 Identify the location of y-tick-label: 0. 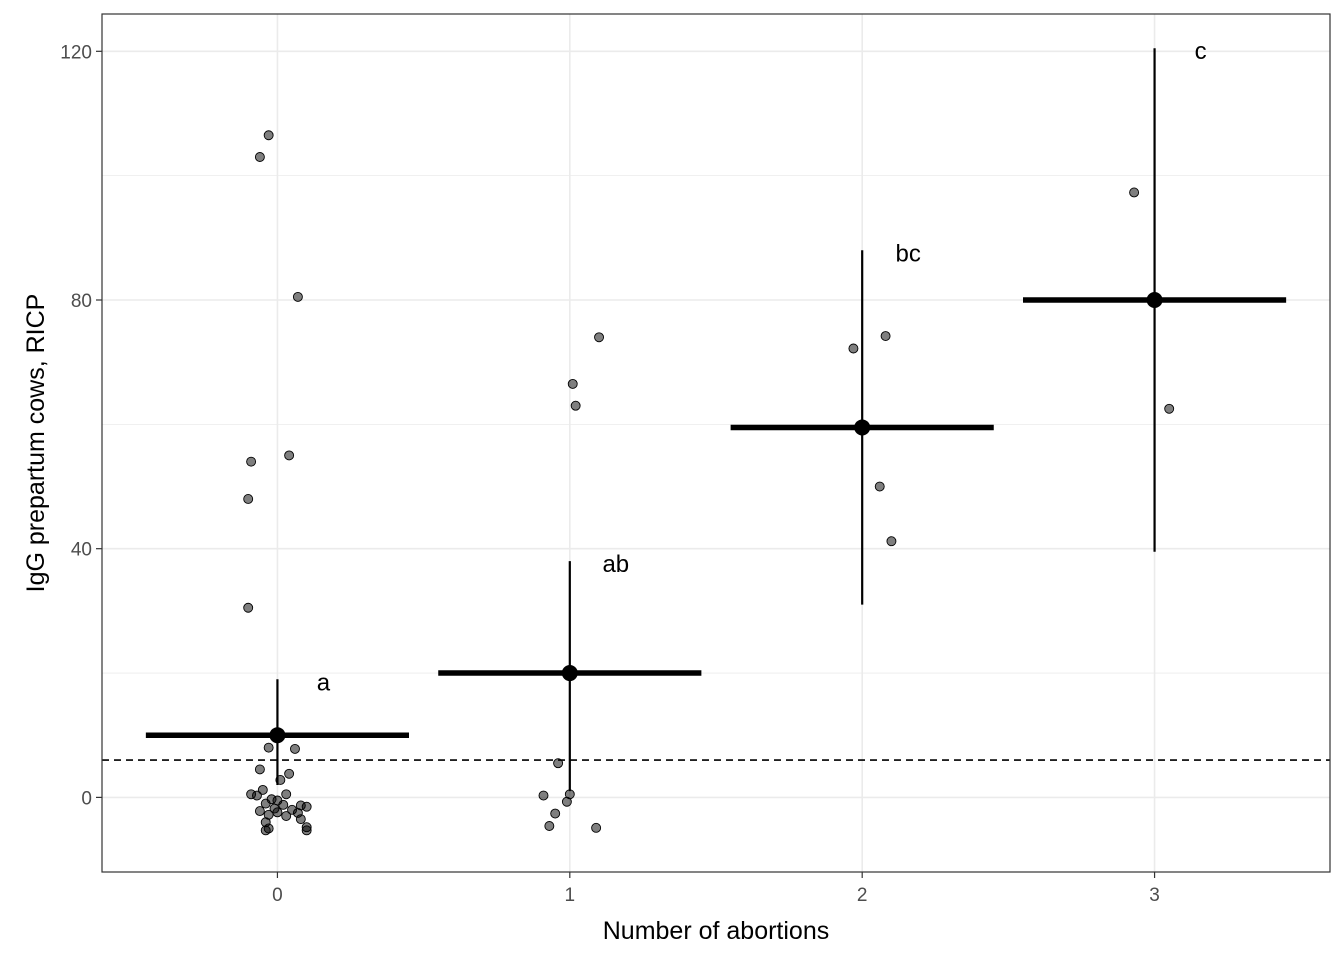
(86, 798).